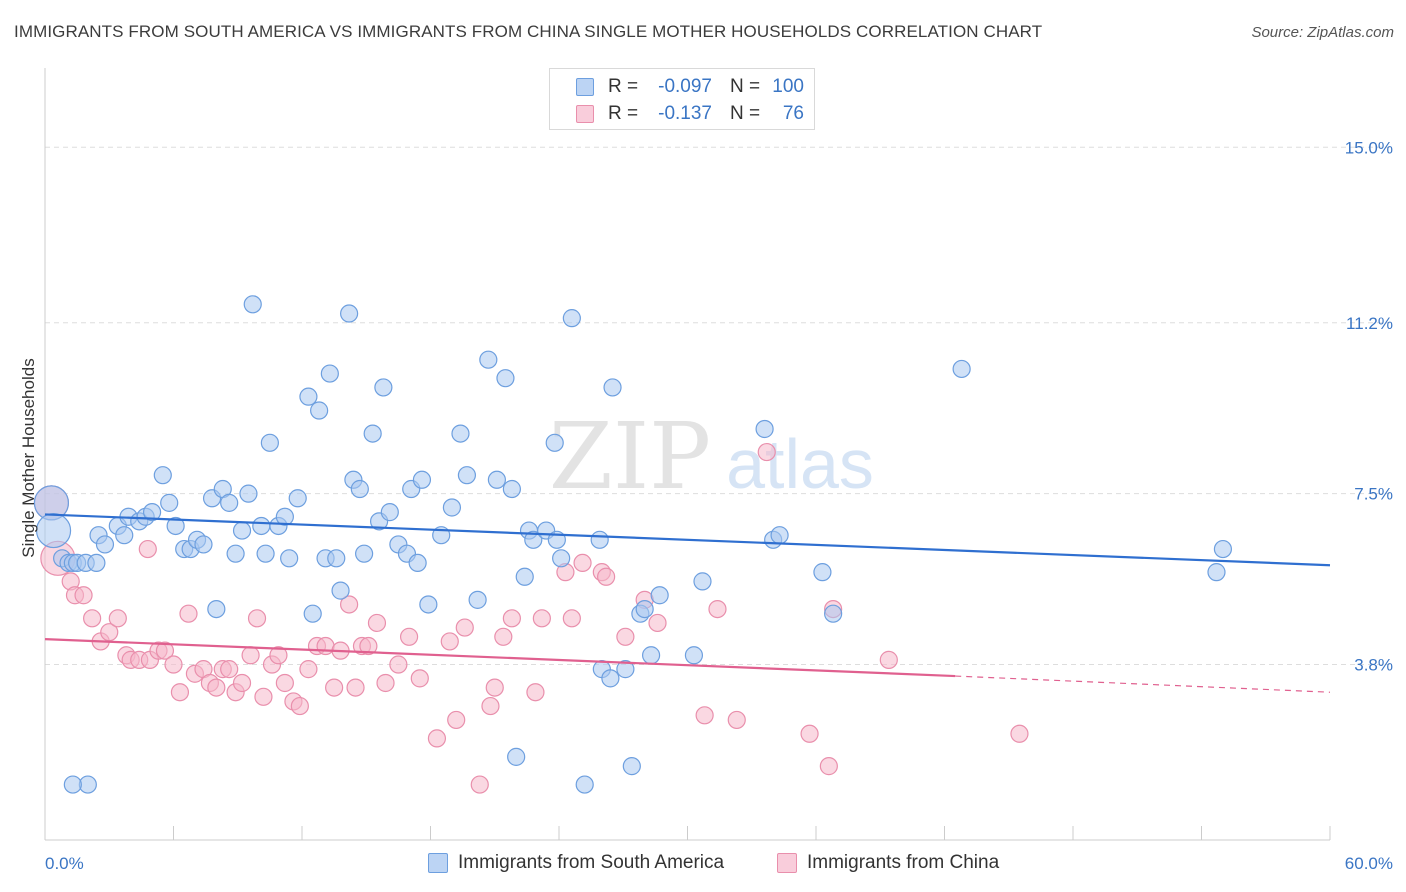  I want to click on legend-item-china: Immigrants from China, so click(888, 863).